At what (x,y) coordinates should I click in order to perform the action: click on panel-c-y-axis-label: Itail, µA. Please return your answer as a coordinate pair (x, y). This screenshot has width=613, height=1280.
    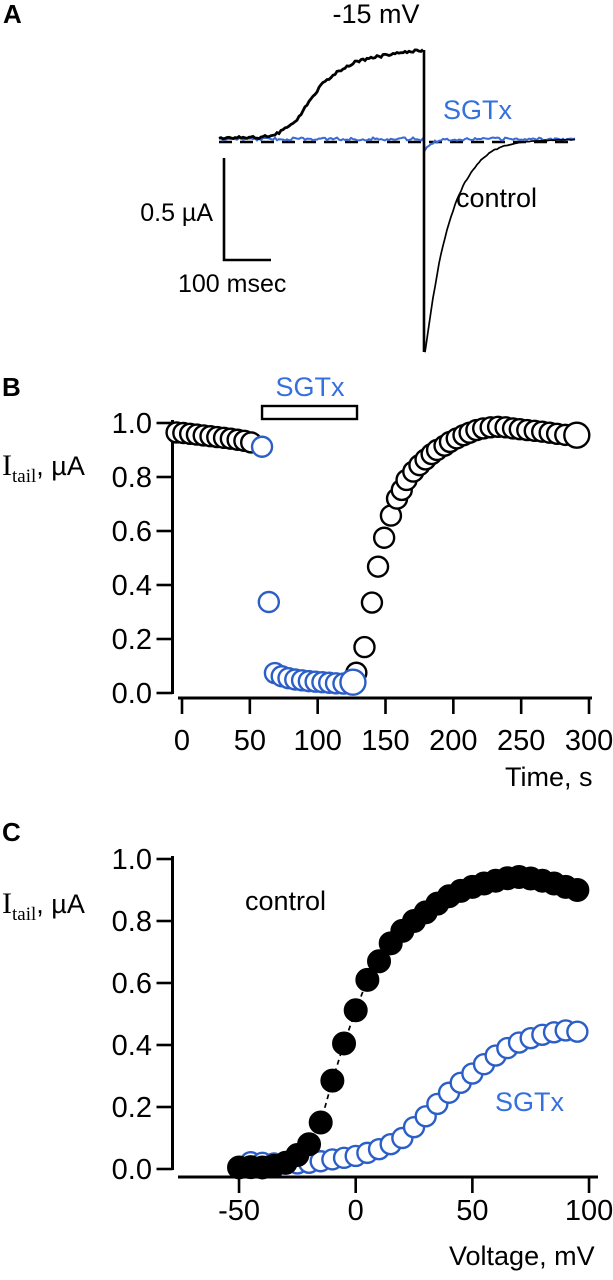
    Looking at the image, I should click on (43, 906).